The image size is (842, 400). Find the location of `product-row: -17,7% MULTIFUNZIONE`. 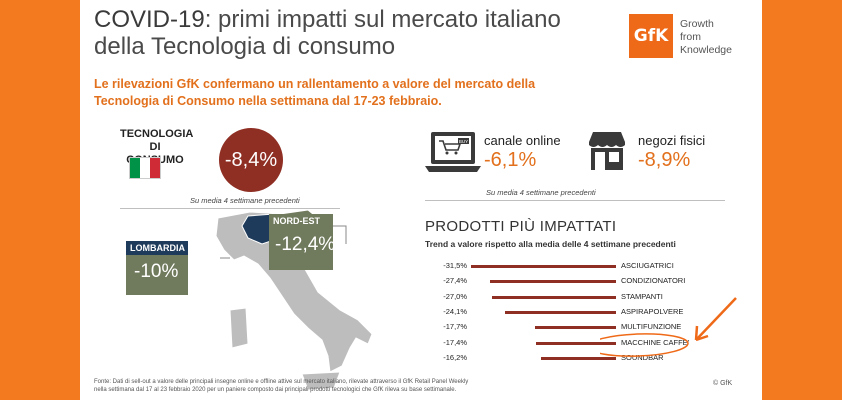

product-row: -17,7% MULTIFUNZIONE is located at coordinates (593, 327).